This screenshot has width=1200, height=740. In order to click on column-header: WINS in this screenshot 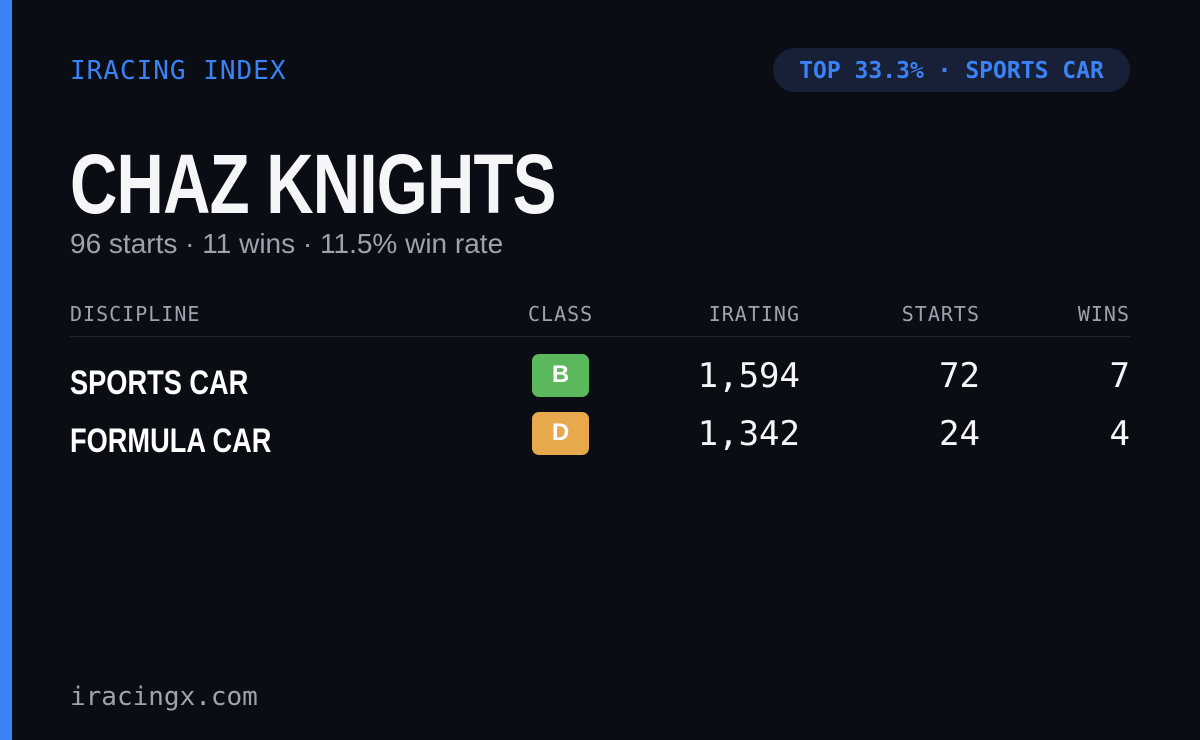, I will do `click(1103, 314)`.